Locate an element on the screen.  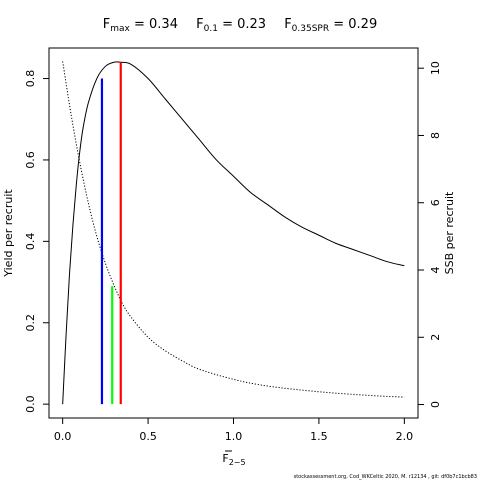
y-left-tick-label: 0.8 is located at coordinates (30, 79).